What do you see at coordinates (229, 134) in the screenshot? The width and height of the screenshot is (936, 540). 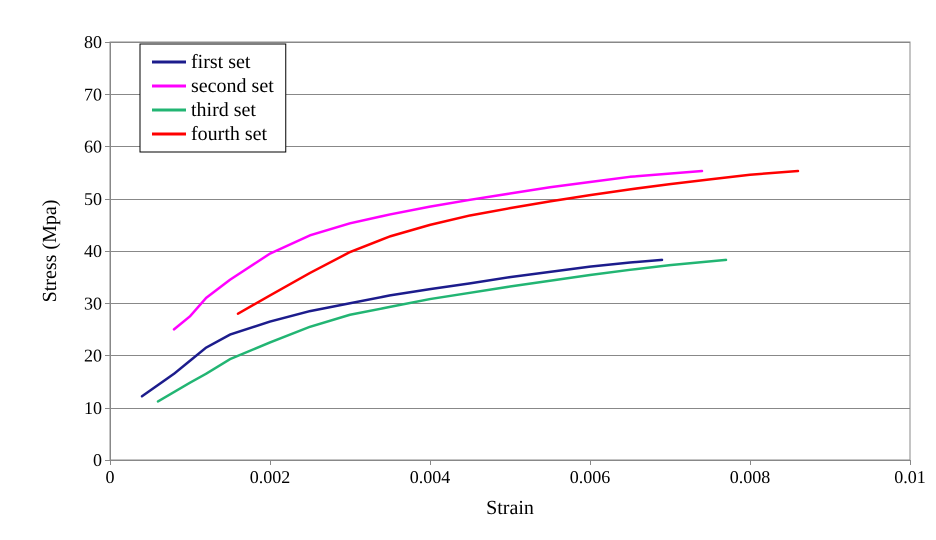 I see `legend-label: fourth set` at bounding box center [229, 134].